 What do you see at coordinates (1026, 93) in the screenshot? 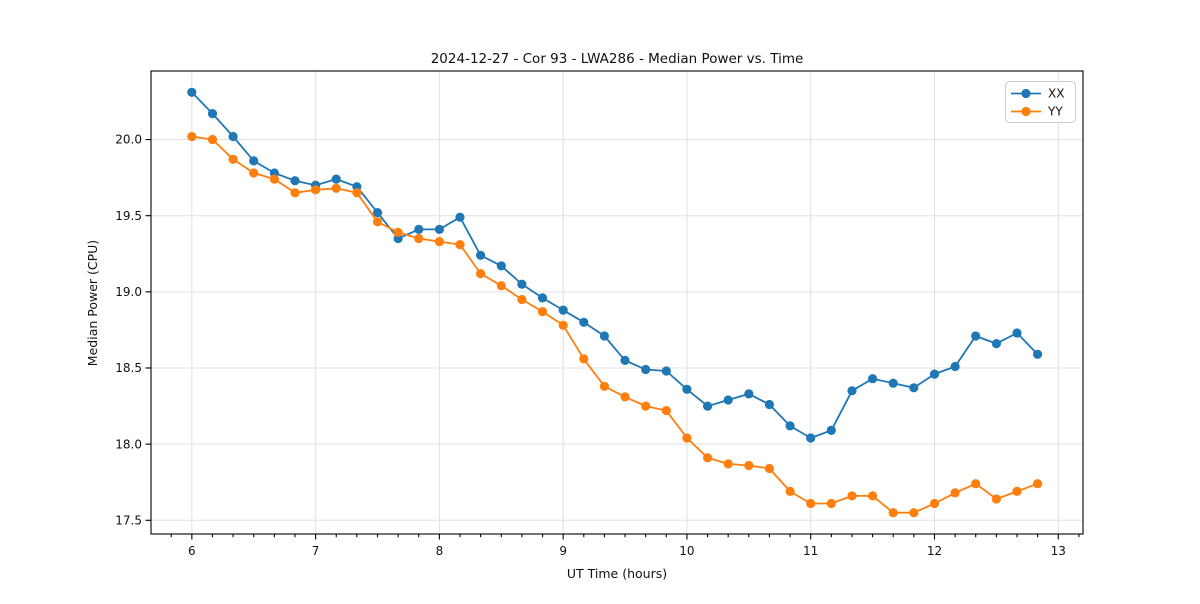
I see `legend-marker-XX` at bounding box center [1026, 93].